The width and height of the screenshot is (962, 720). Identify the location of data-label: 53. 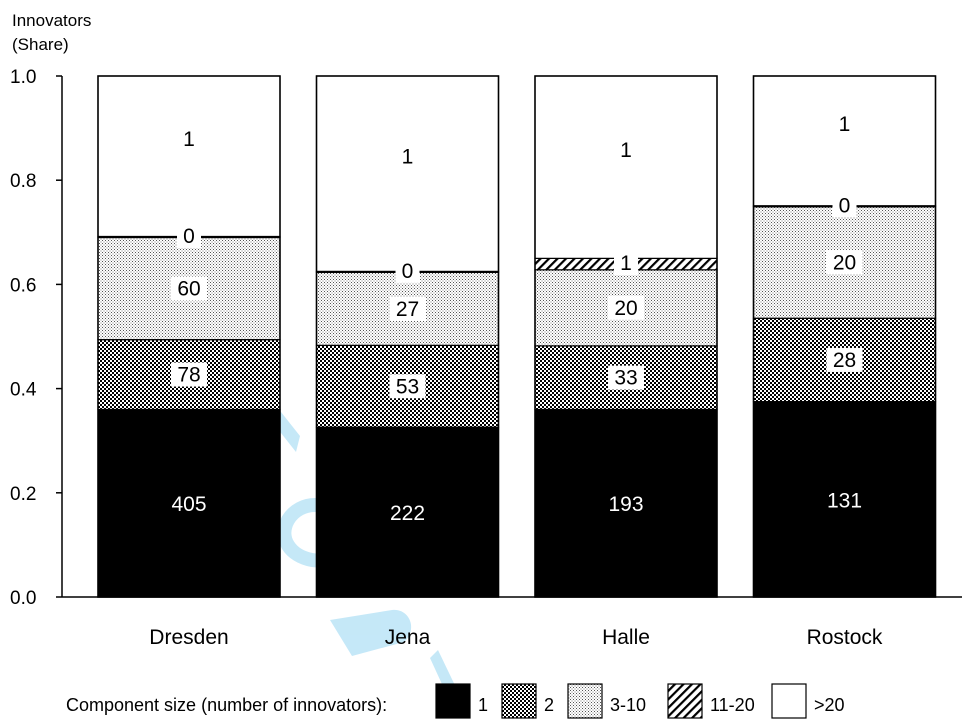
(407, 386).